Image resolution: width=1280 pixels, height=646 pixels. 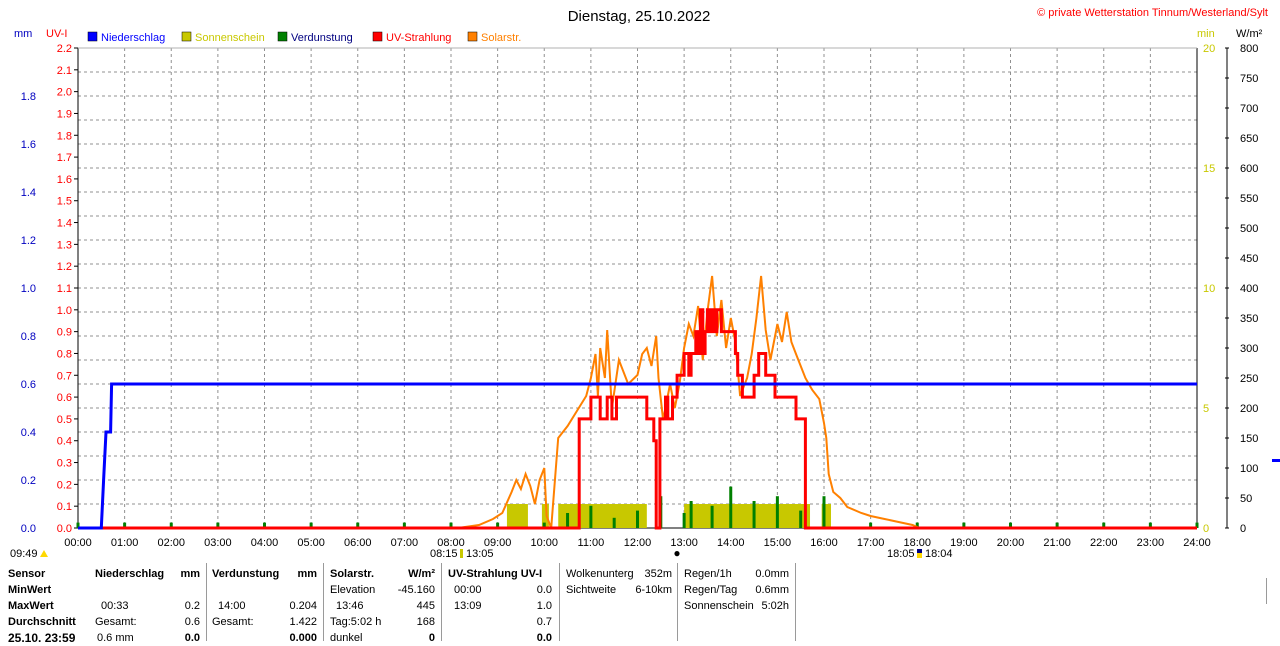 What do you see at coordinates (232, 606) in the screenshot?
I see `verdunstung-max-time: 14:00` at bounding box center [232, 606].